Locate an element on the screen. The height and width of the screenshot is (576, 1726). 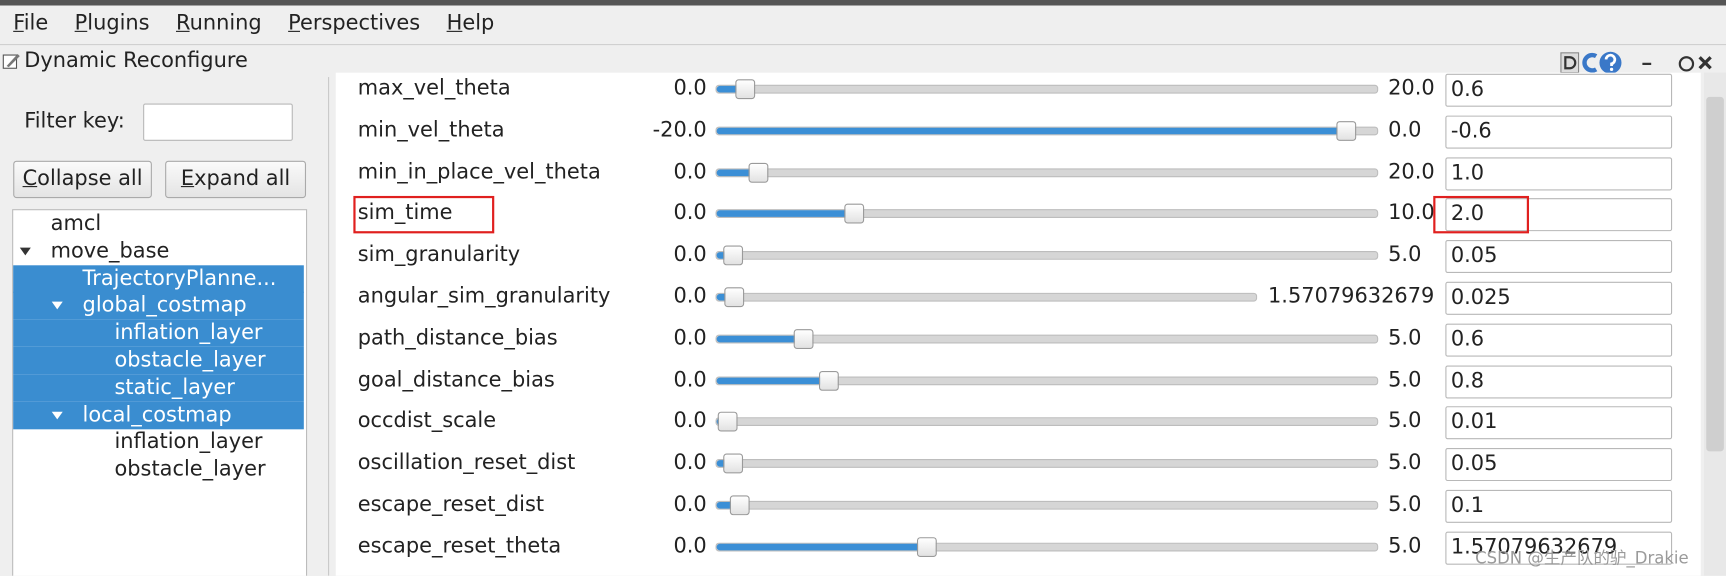
param-max: 0.0 is located at coordinates (1405, 129).